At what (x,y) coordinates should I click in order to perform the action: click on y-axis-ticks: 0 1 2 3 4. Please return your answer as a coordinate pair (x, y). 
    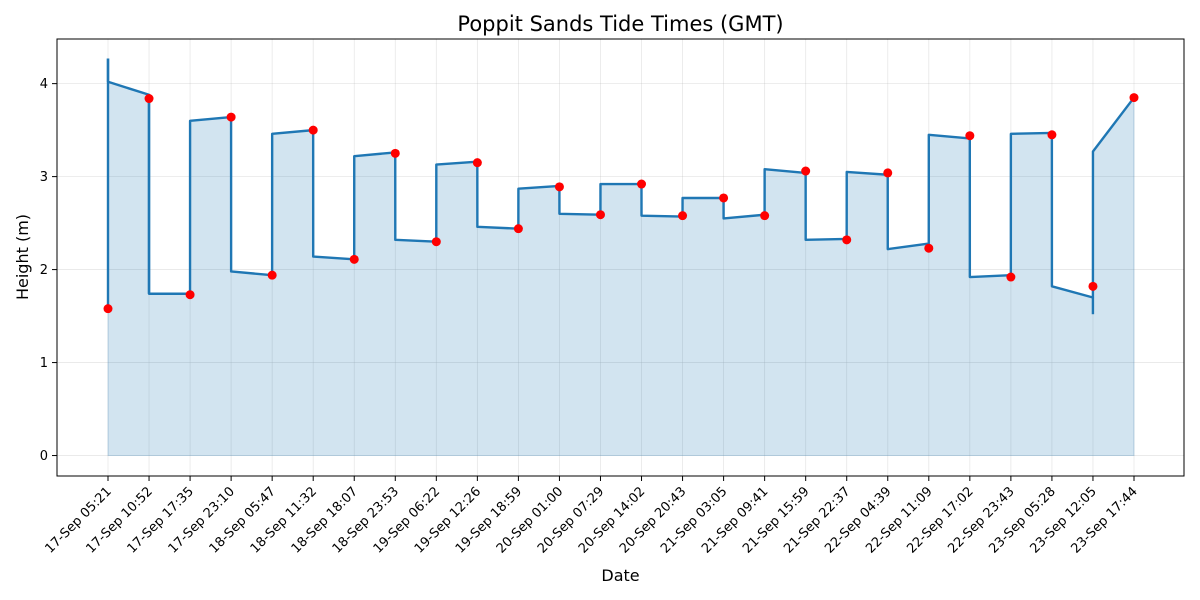
    Looking at the image, I should click on (48, 270).